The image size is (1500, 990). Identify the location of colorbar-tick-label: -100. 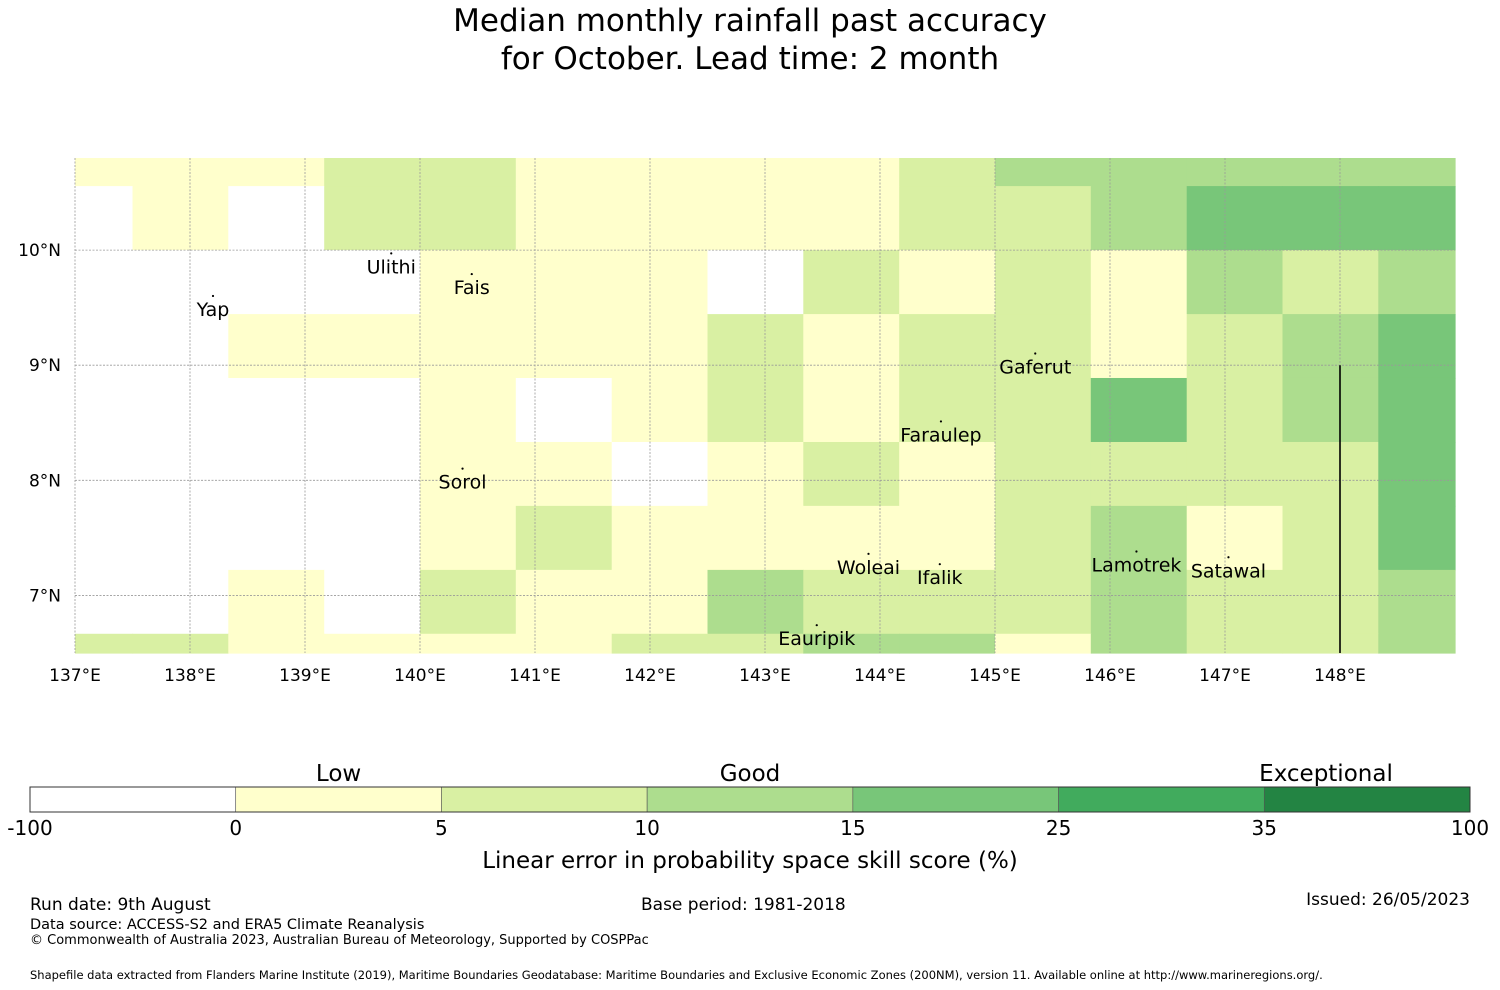
(29, 828).